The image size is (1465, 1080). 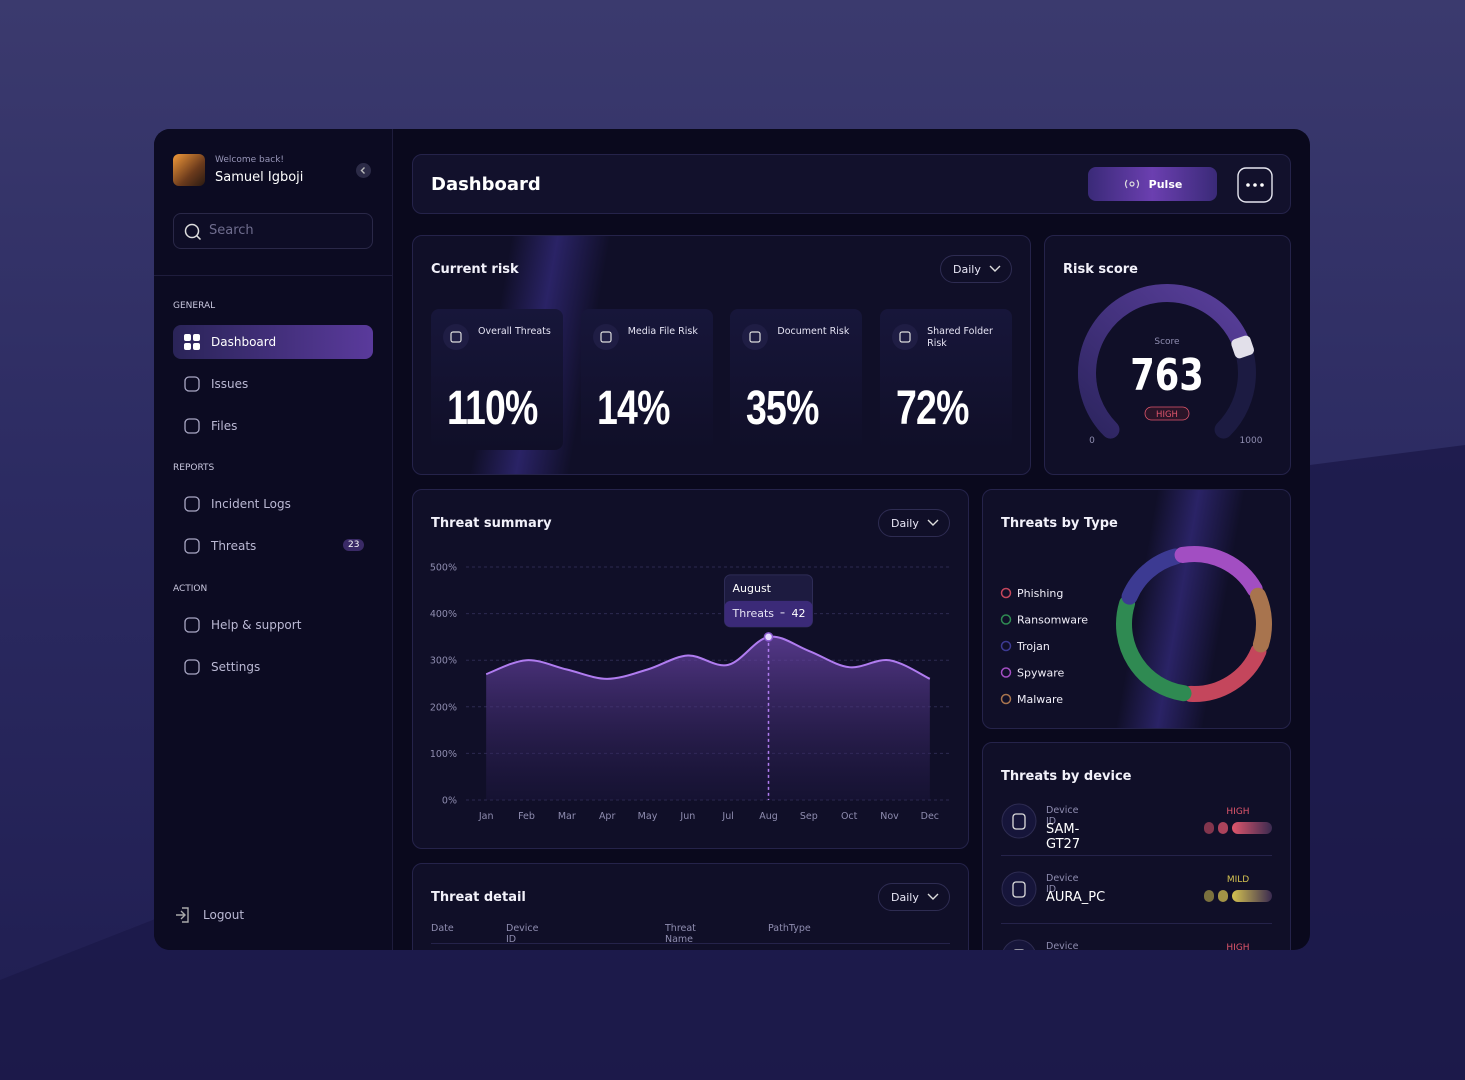 What do you see at coordinates (1136, 923) in the screenshot?
I see `row-divider` at bounding box center [1136, 923].